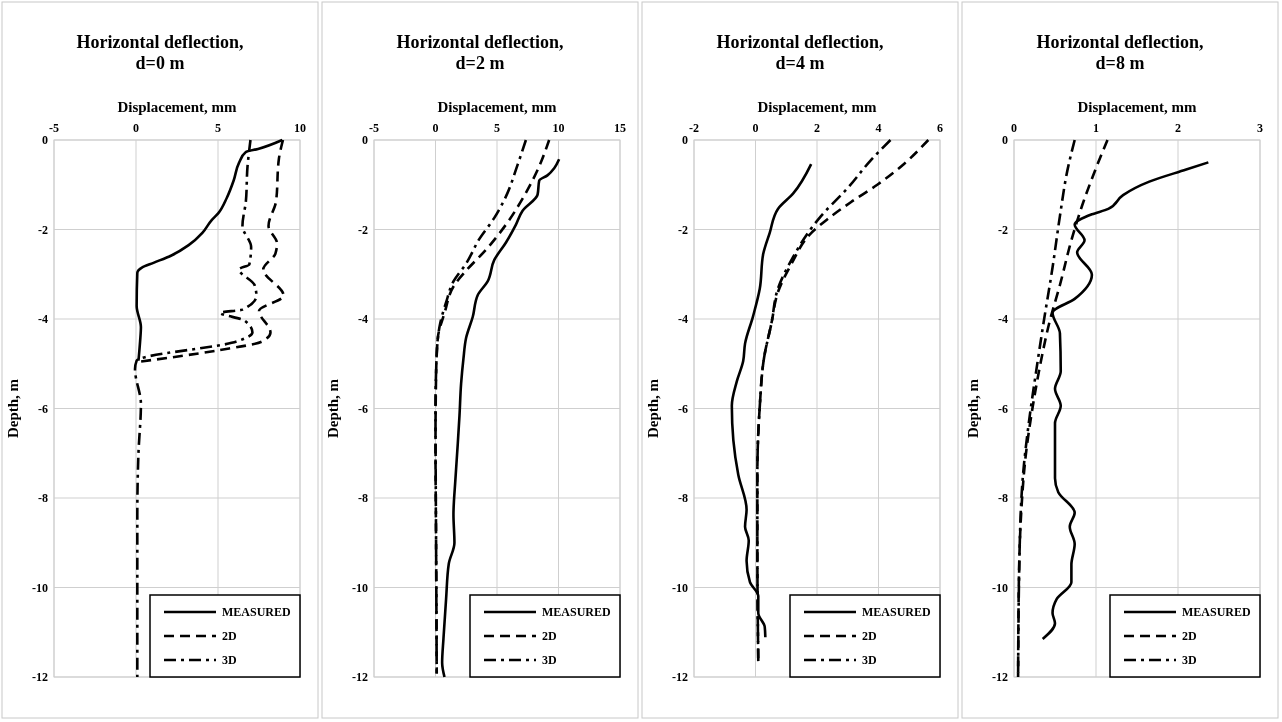 The width and height of the screenshot is (1282, 722). What do you see at coordinates (480, 52) in the screenshot?
I see `chart-title: Horizontal deflection, d=2 m` at bounding box center [480, 52].